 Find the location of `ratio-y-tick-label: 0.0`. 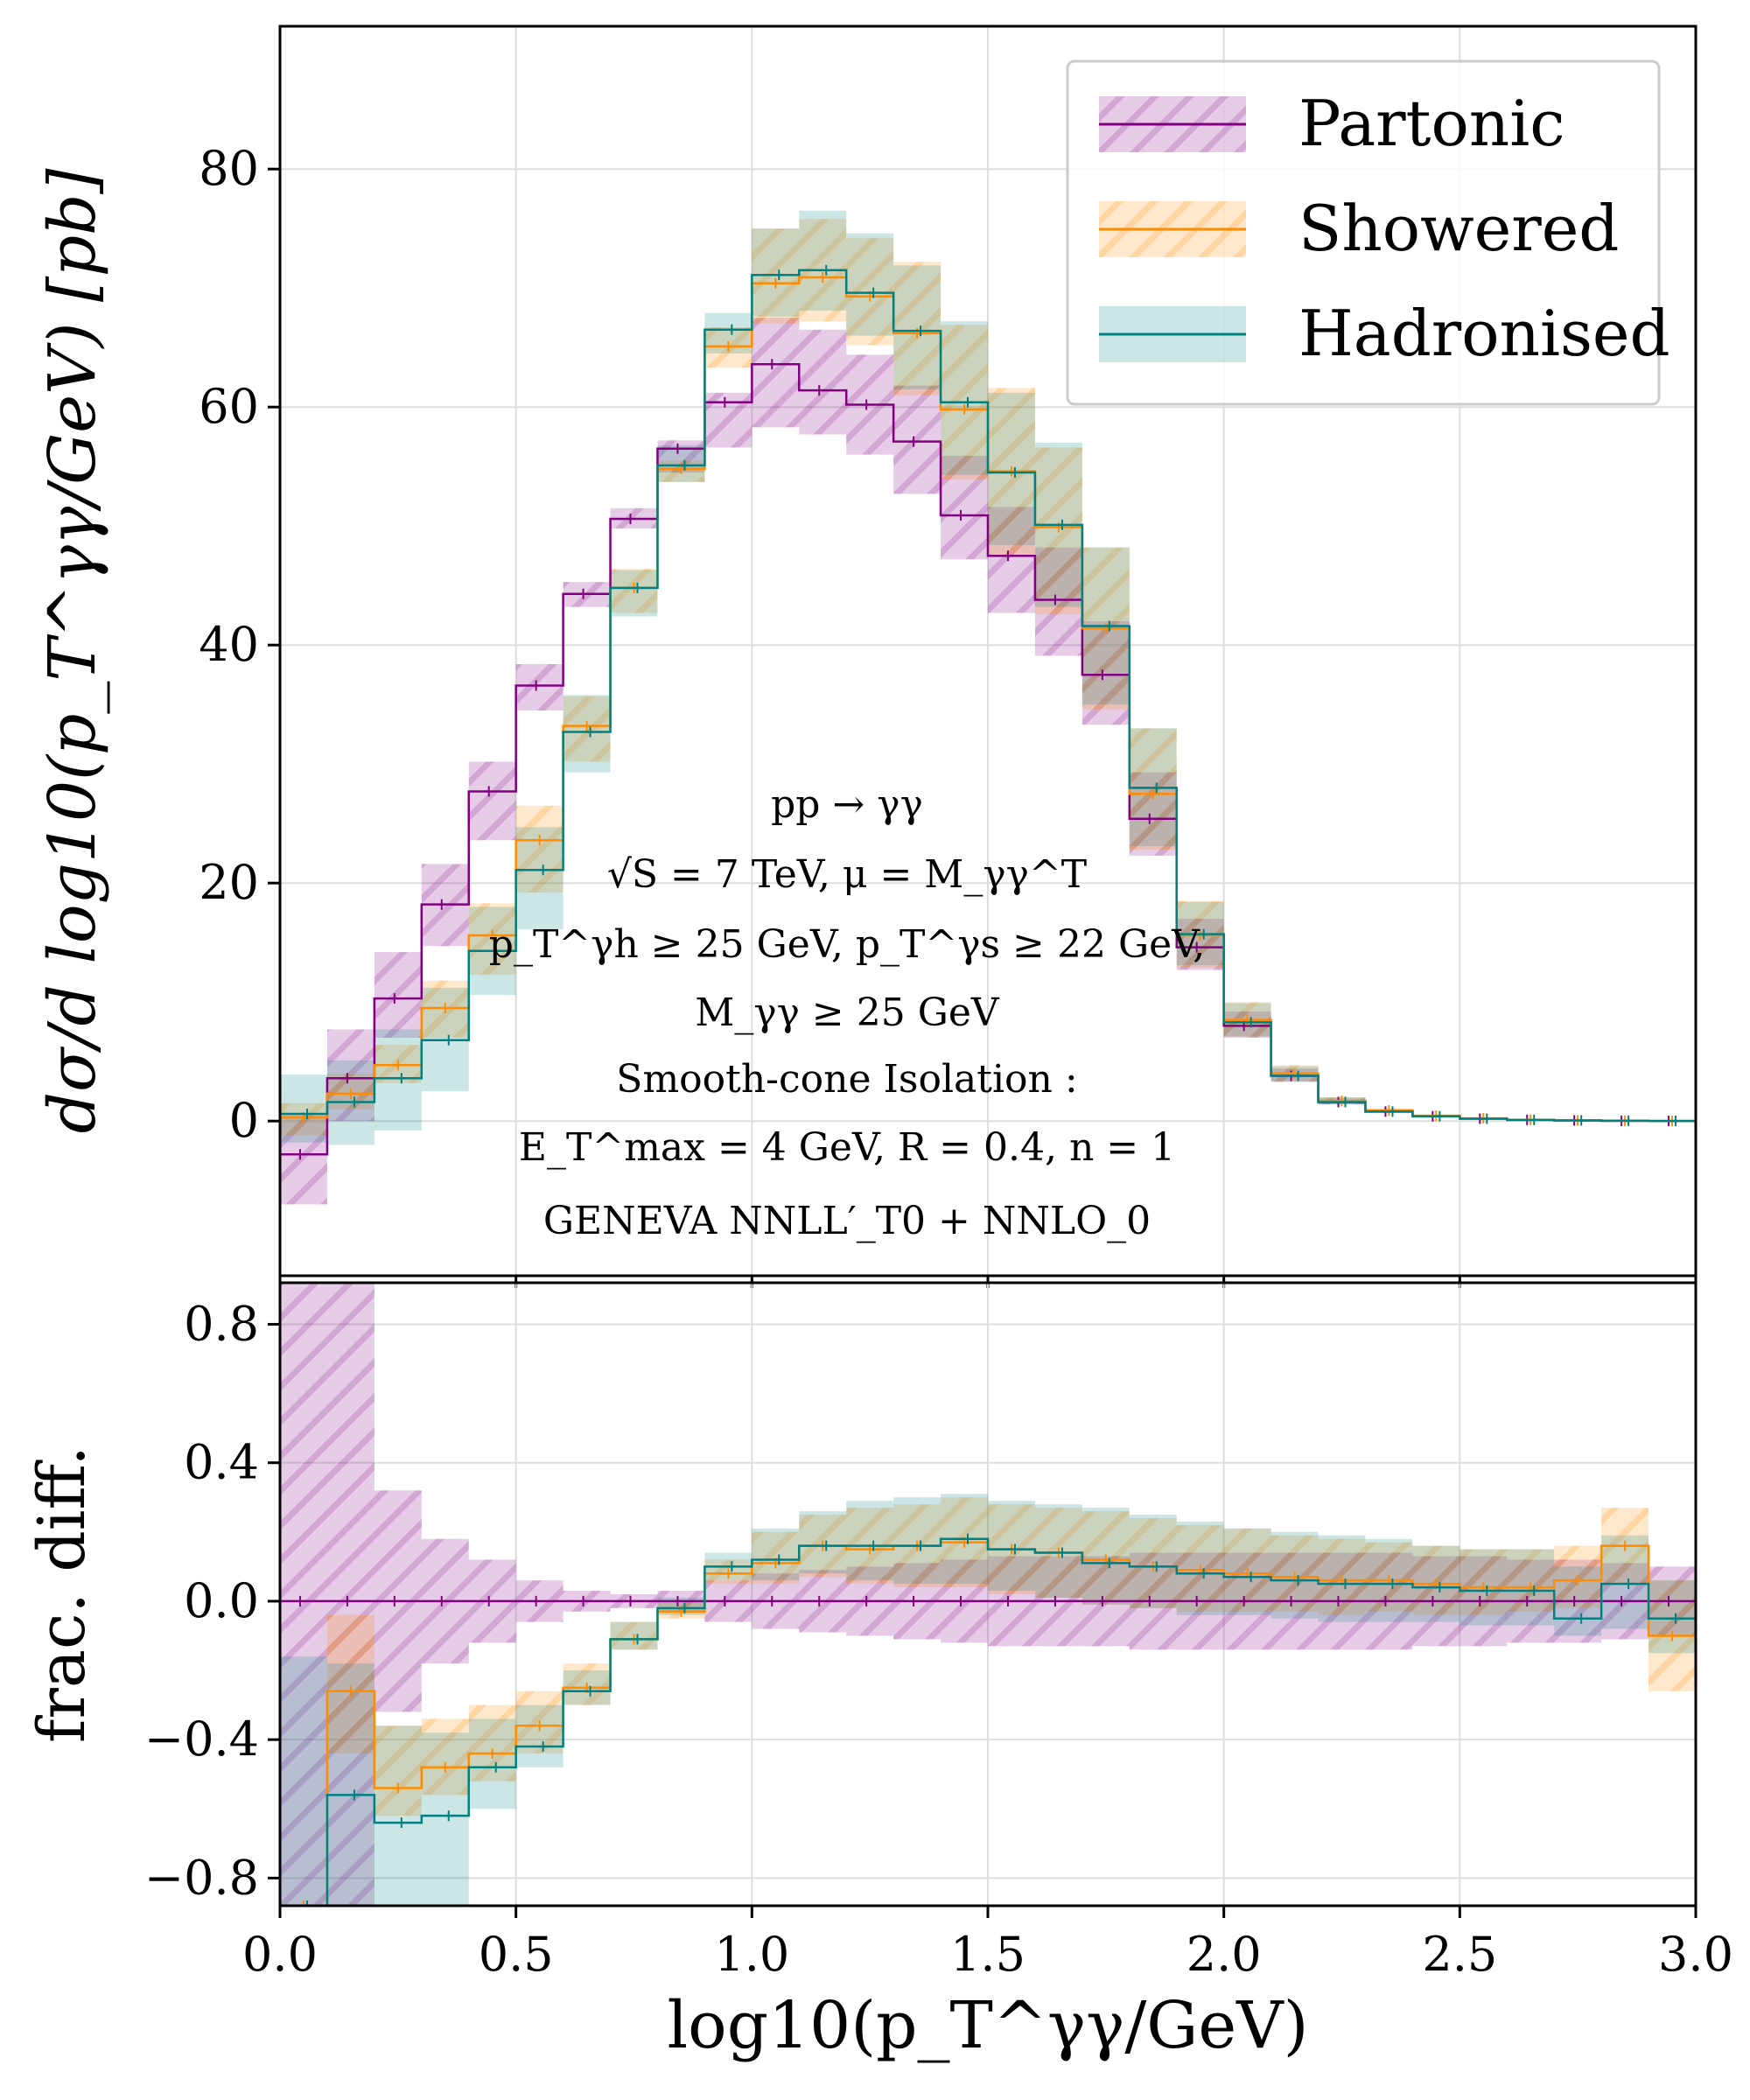

ratio-y-tick-label: 0.0 is located at coordinates (221, 1600).